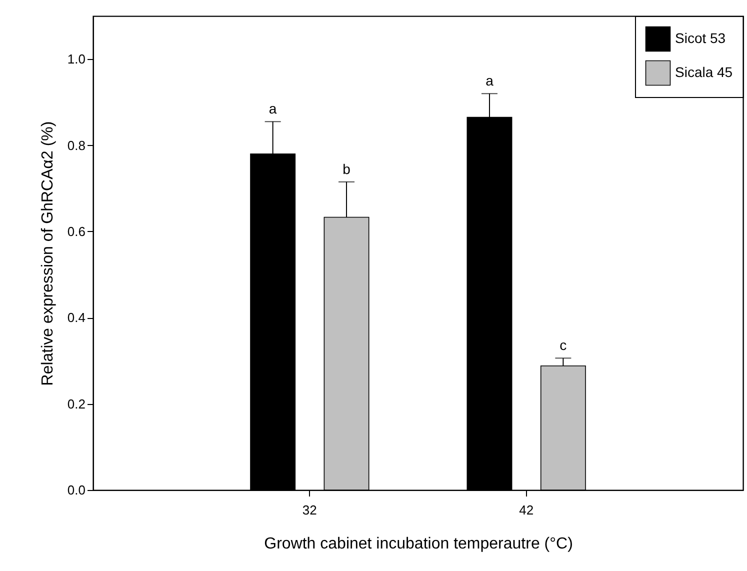 This screenshot has width=747, height=571. Describe the element at coordinates (76, 318) in the screenshot. I see `y-tick-label: 0.4` at that location.